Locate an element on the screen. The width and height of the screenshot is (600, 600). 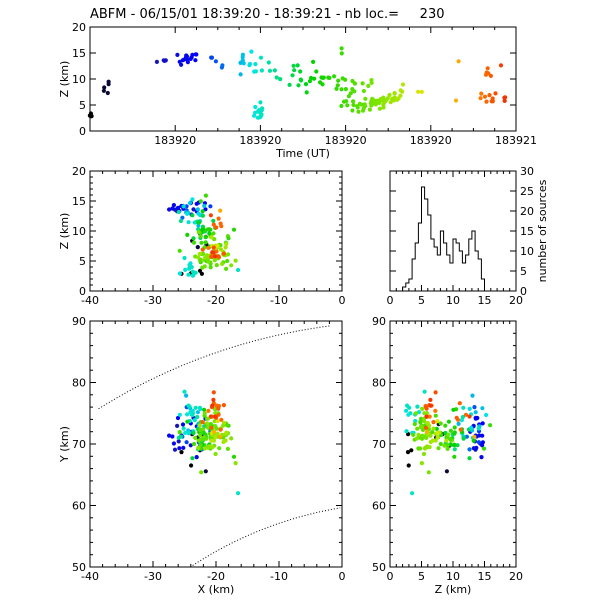
x-tick-label: -20 is located at coordinates (216, 576).